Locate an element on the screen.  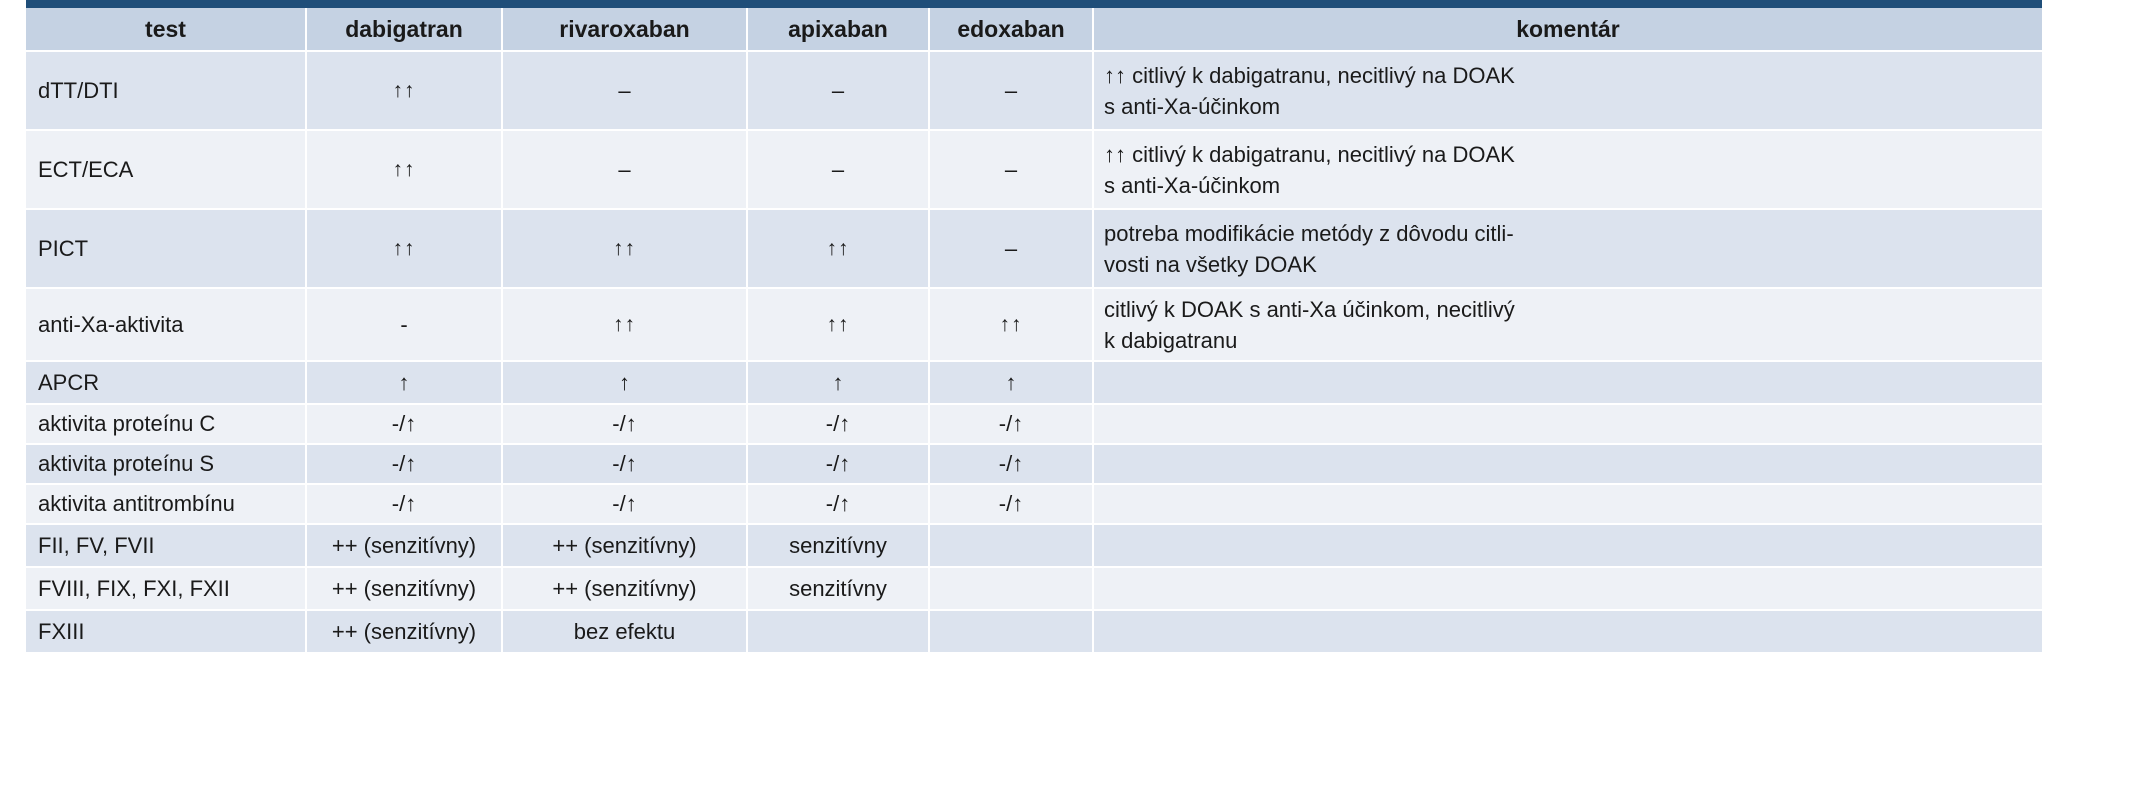
cell-dabigatran: ↑ is located at coordinates (403, 382).